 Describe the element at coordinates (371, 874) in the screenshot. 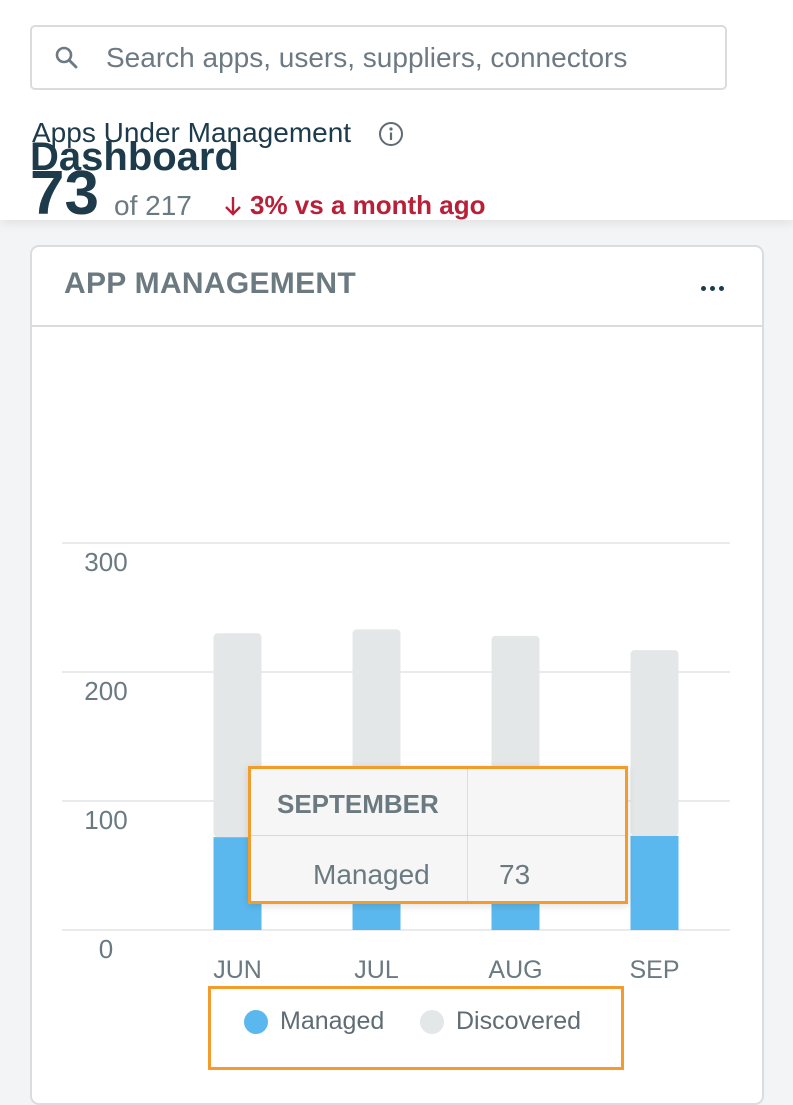

I see `tooltip-series-name: Managed` at that location.